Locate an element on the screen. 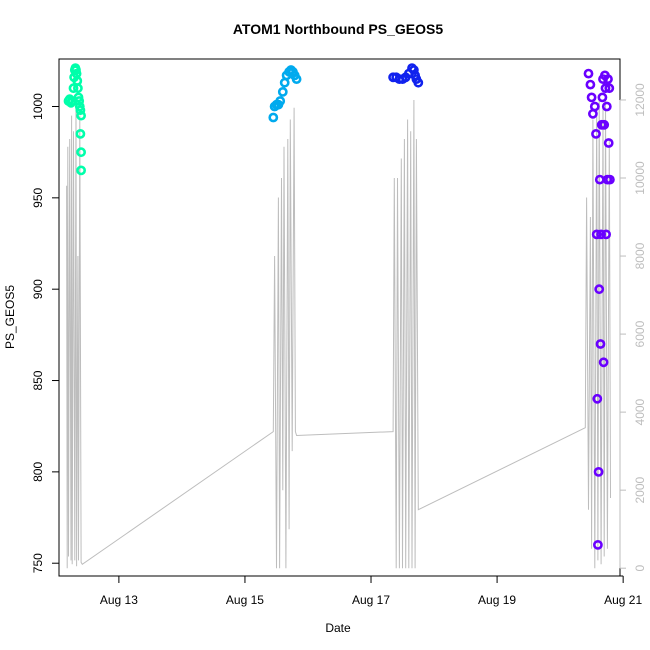 The width and height of the screenshot is (650, 650). y2-tick-label: 6000 is located at coordinates (640, 333).